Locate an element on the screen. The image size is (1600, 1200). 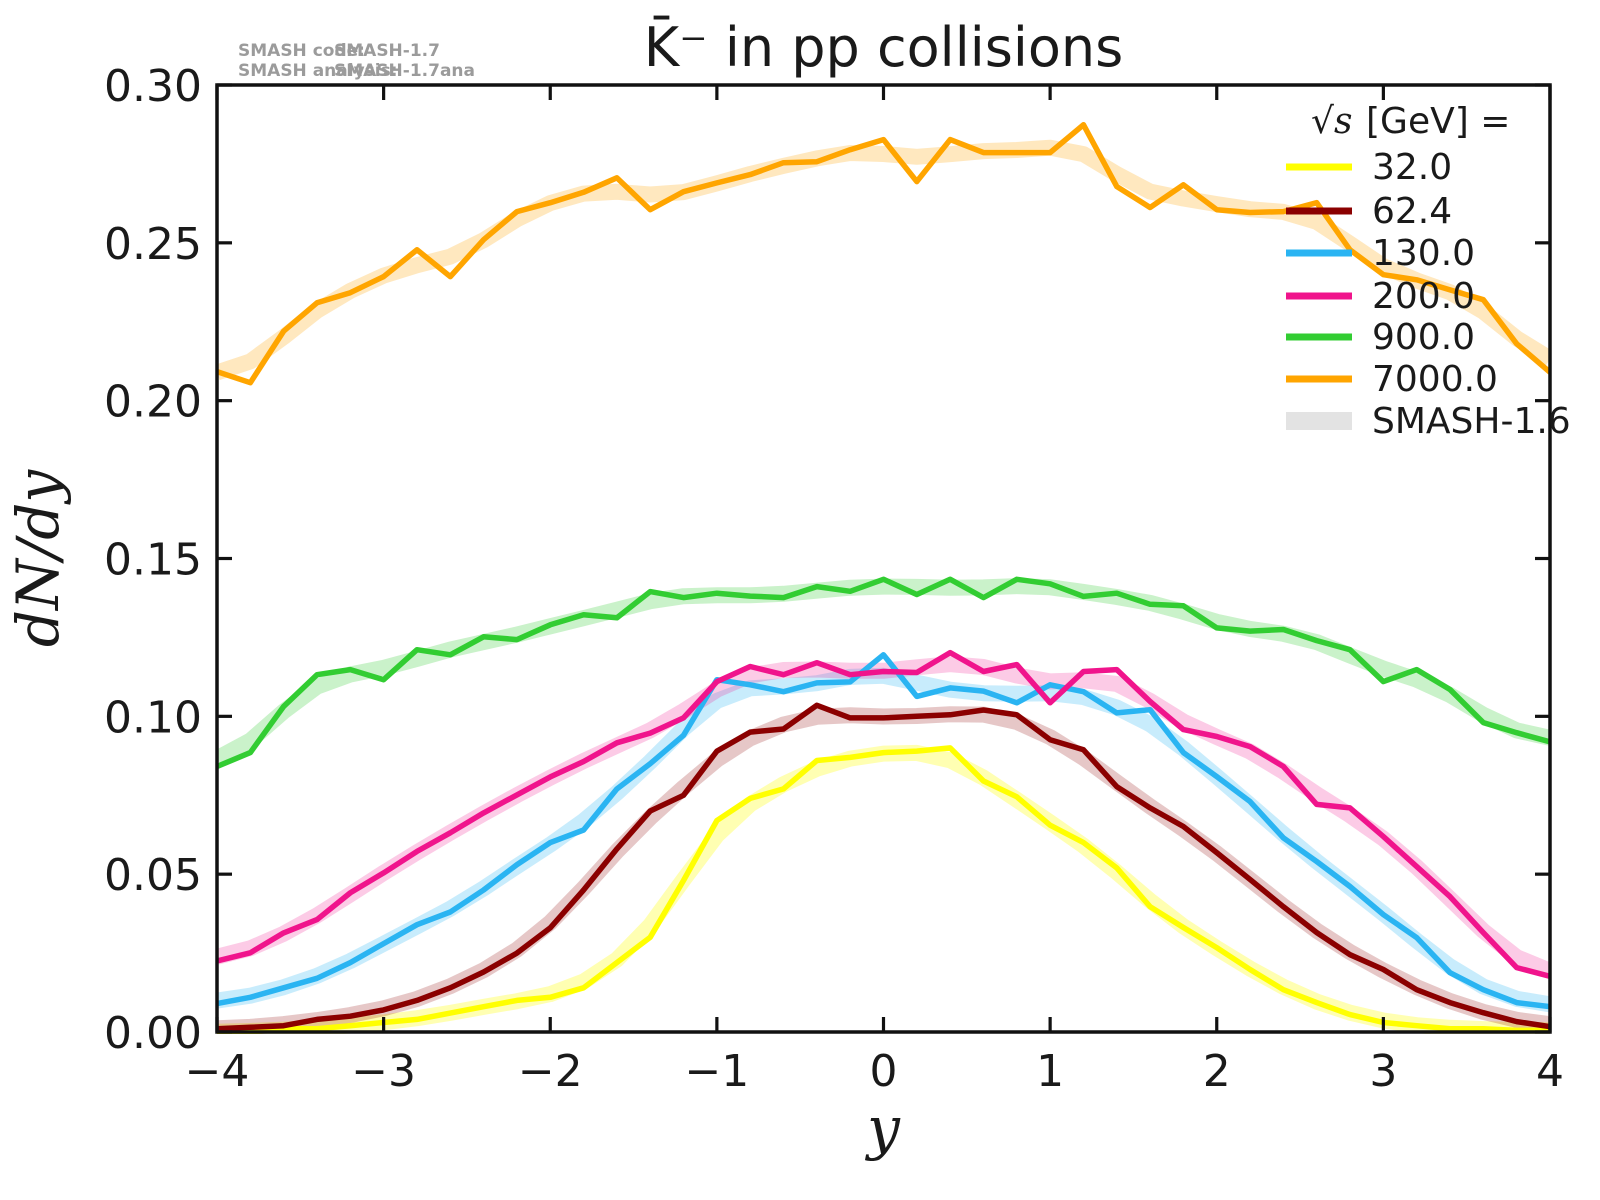
legend-label-SMASH-1.6: SMASH-1.6 is located at coordinates (1471, 421).